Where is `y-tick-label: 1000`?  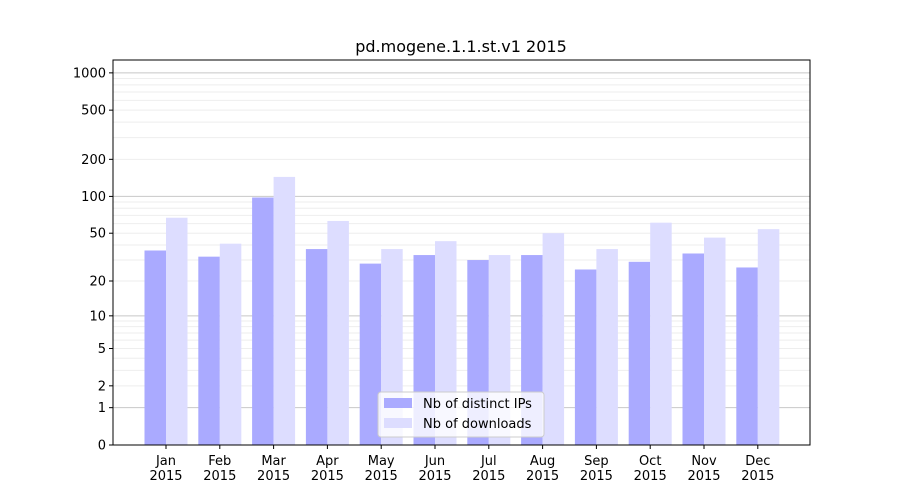
y-tick-label: 1000 is located at coordinates (89, 73).